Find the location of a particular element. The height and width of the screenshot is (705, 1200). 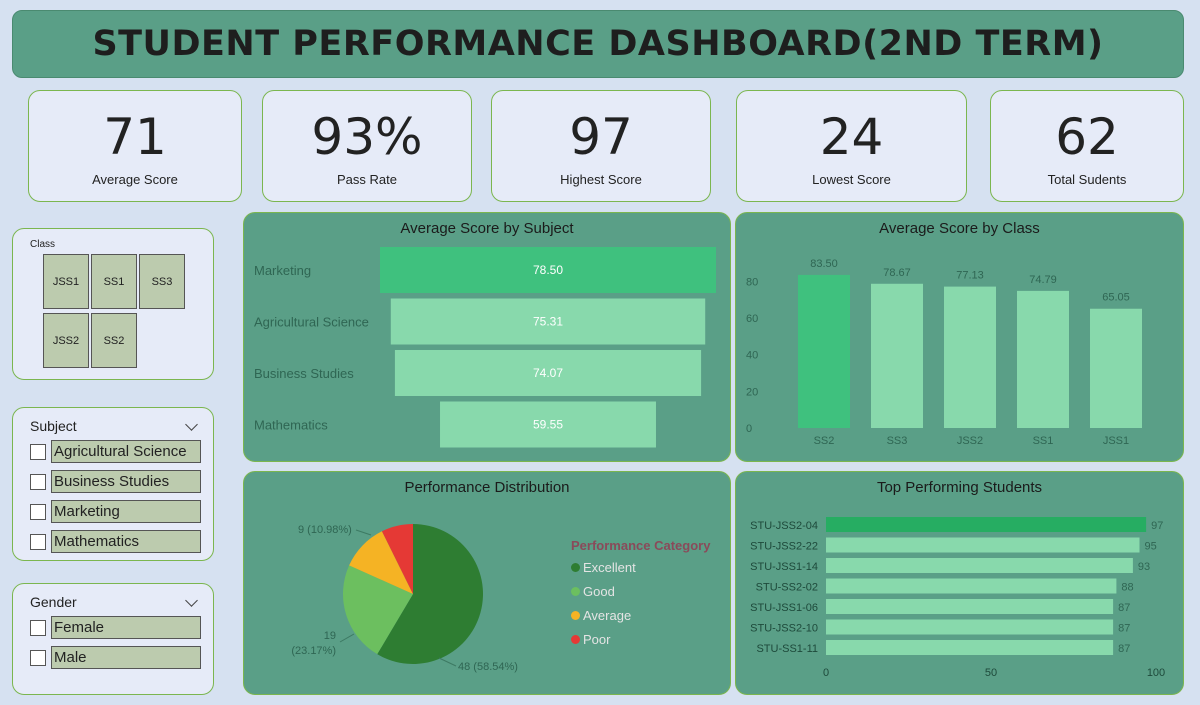

distribution-chart: 48 (58.54%) 19 (23.17%) 9 (10.98%) is located at coordinates (404, 598).